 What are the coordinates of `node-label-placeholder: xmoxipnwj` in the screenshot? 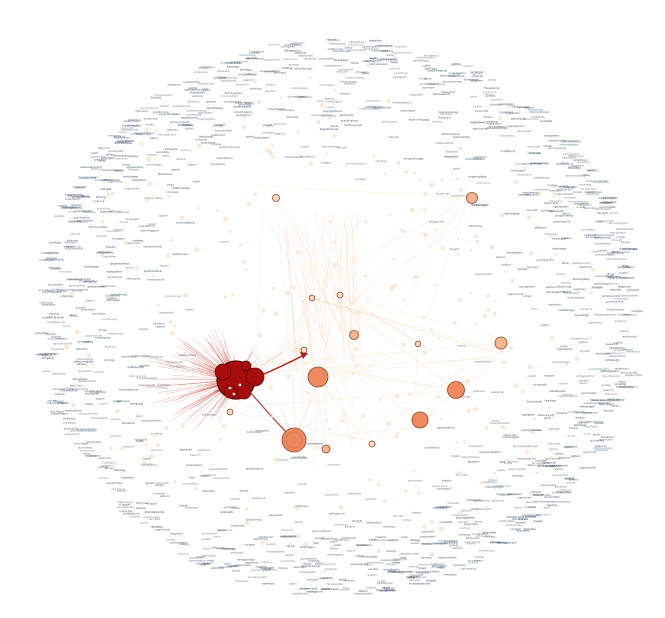 It's located at (114, 135).